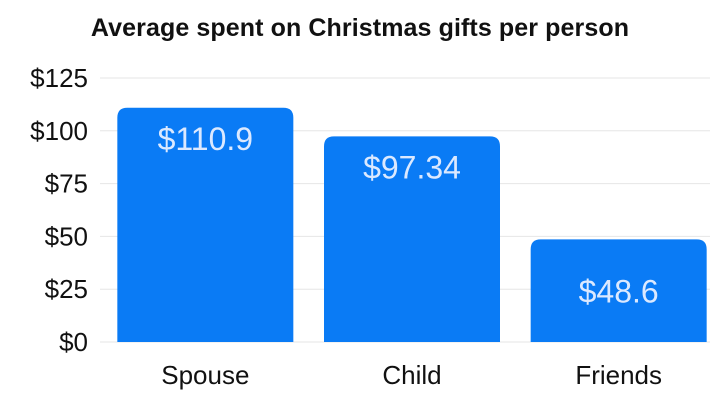 This screenshot has height=404, width=720. What do you see at coordinates (66, 236) in the screenshot?
I see `y-tick-label: $50` at bounding box center [66, 236].